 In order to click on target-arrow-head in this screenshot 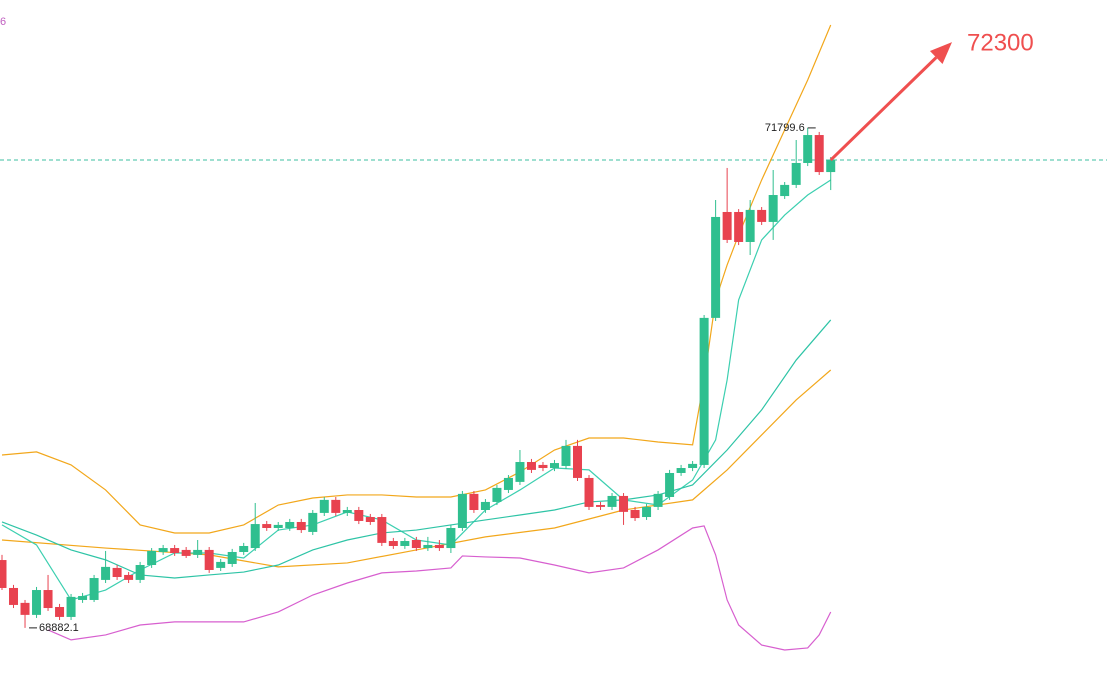, I will do `click(940, 53)`.